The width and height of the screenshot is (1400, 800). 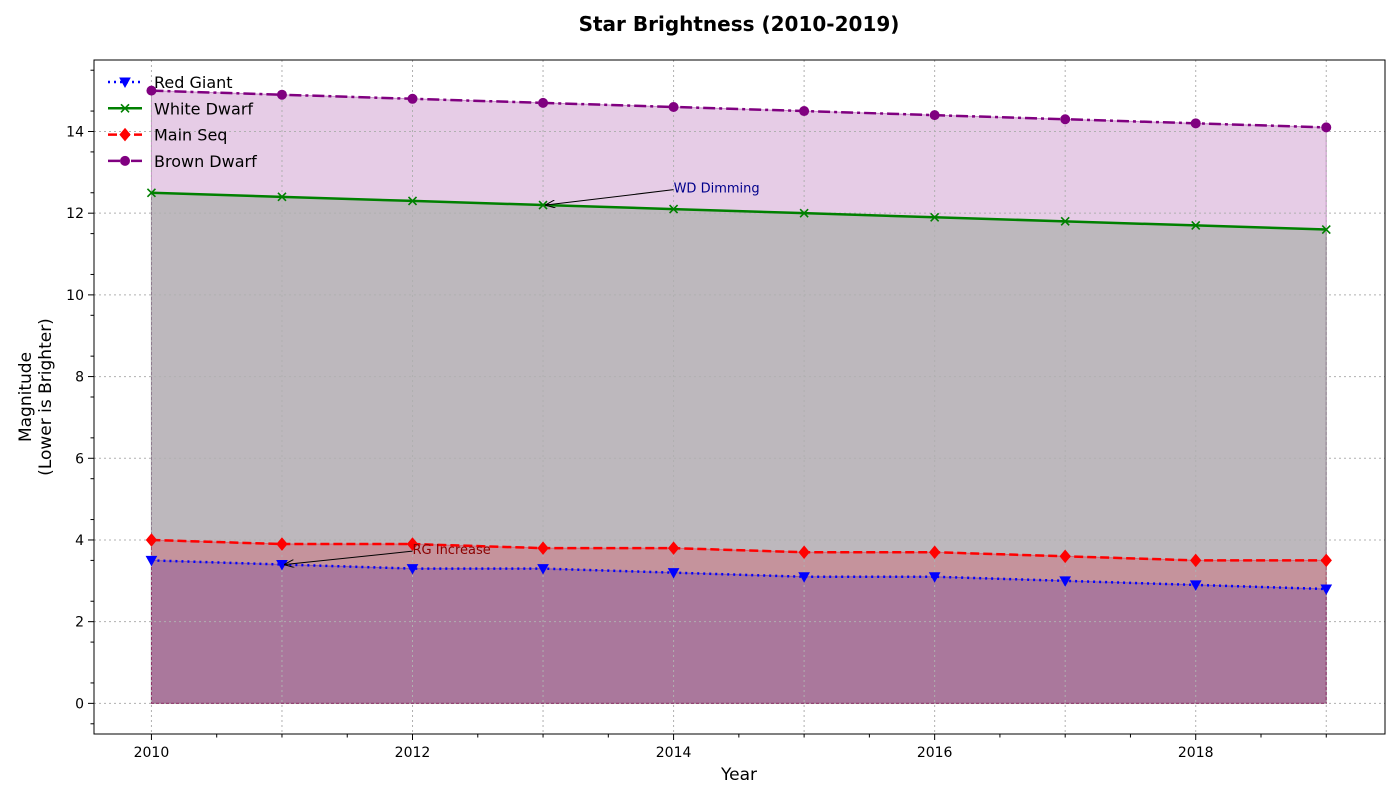 I want to click on y-tick-label: 12, so click(x=75, y=214).